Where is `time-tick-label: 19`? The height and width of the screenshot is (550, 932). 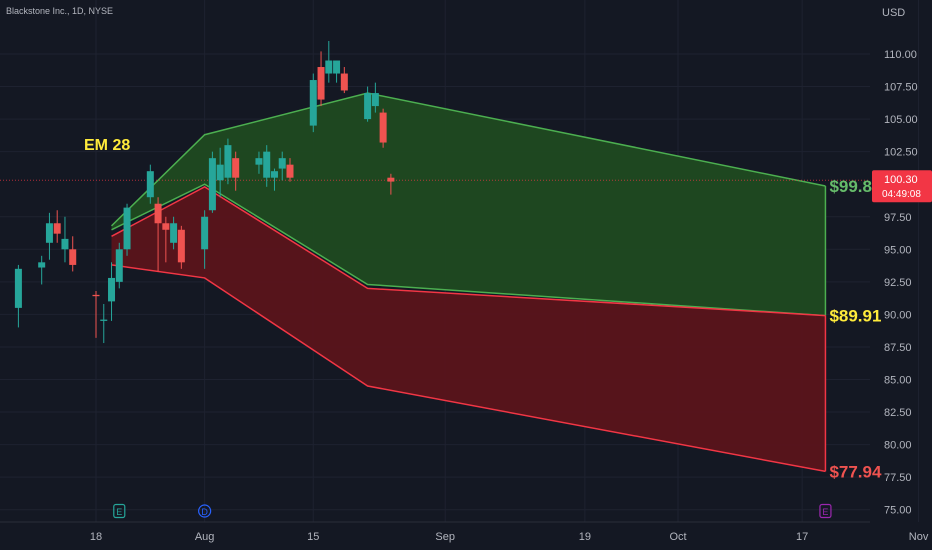
time-tick-label: 19 is located at coordinates (585, 537).